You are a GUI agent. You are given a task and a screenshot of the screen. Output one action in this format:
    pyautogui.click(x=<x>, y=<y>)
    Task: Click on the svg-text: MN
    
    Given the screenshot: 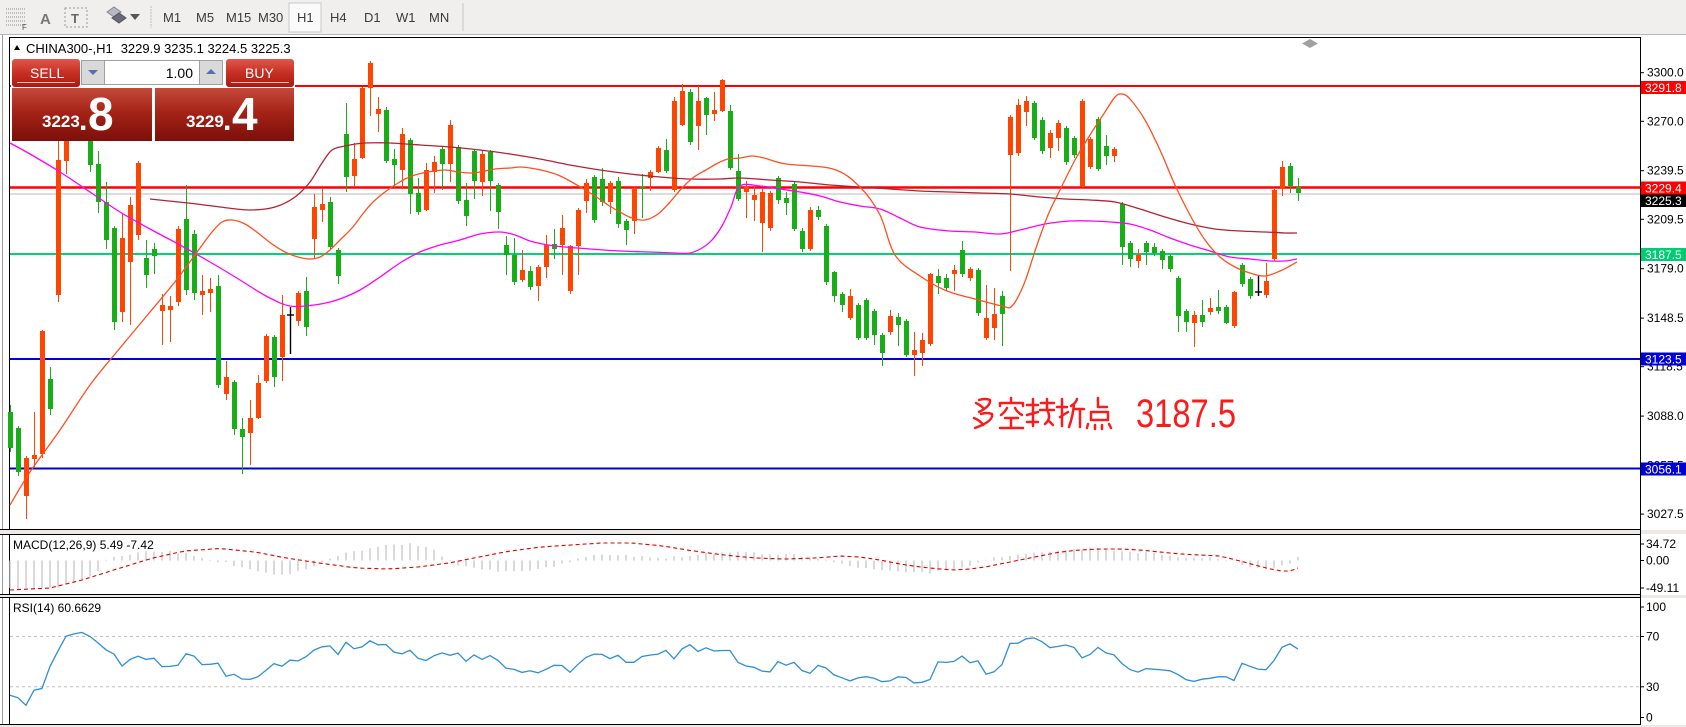 What is the action you would take?
    pyautogui.click(x=439, y=17)
    